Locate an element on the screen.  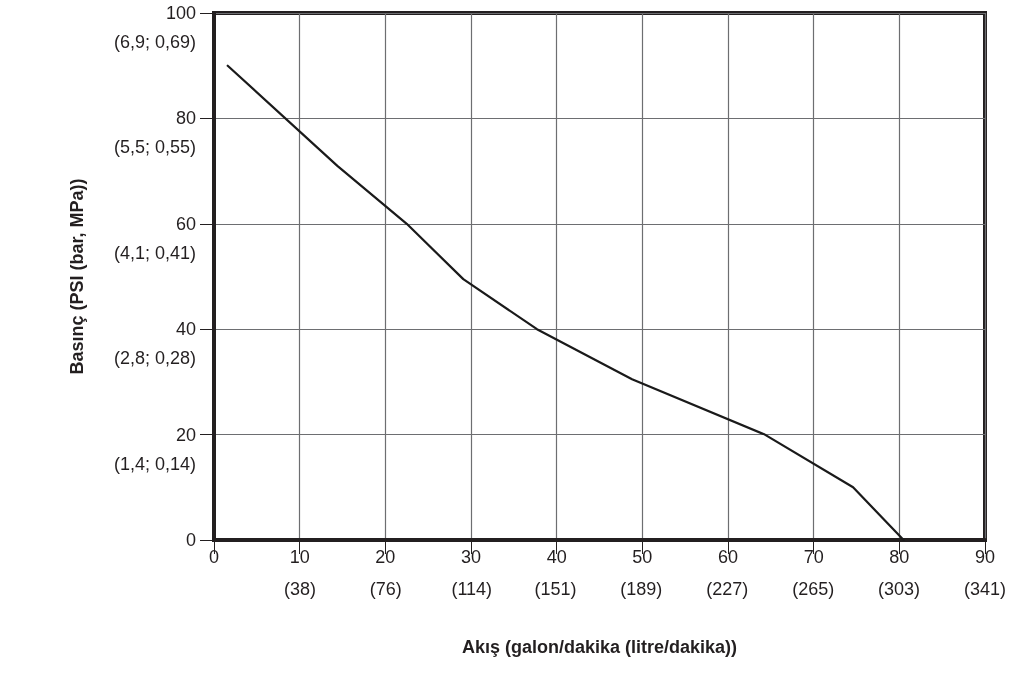
x2-tick-label: (265) is located at coordinates (813, 589).